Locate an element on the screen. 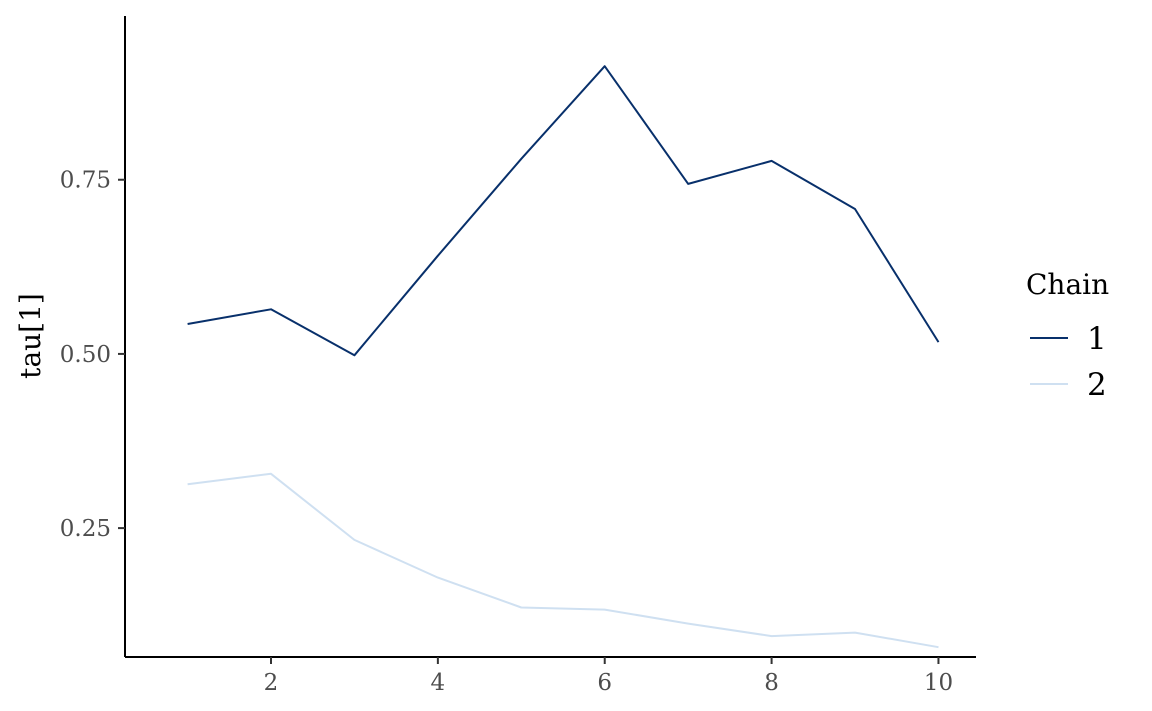  x-tick-label: 2 is located at coordinates (271, 683).